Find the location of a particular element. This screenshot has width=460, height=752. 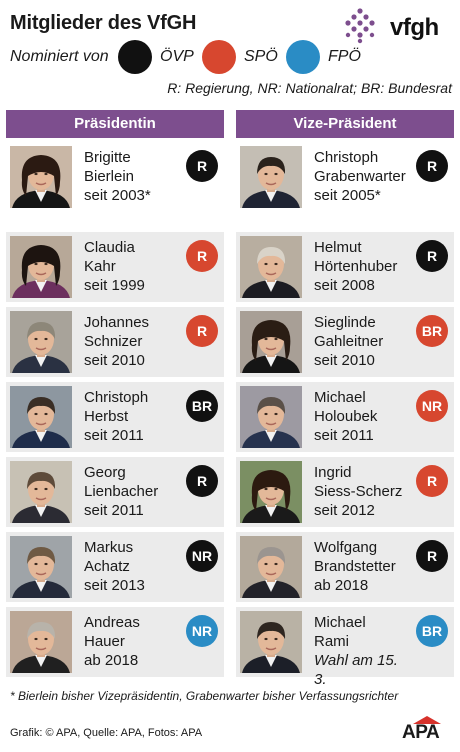

member-last-name: Gahleitner is located at coordinates (349, 341).